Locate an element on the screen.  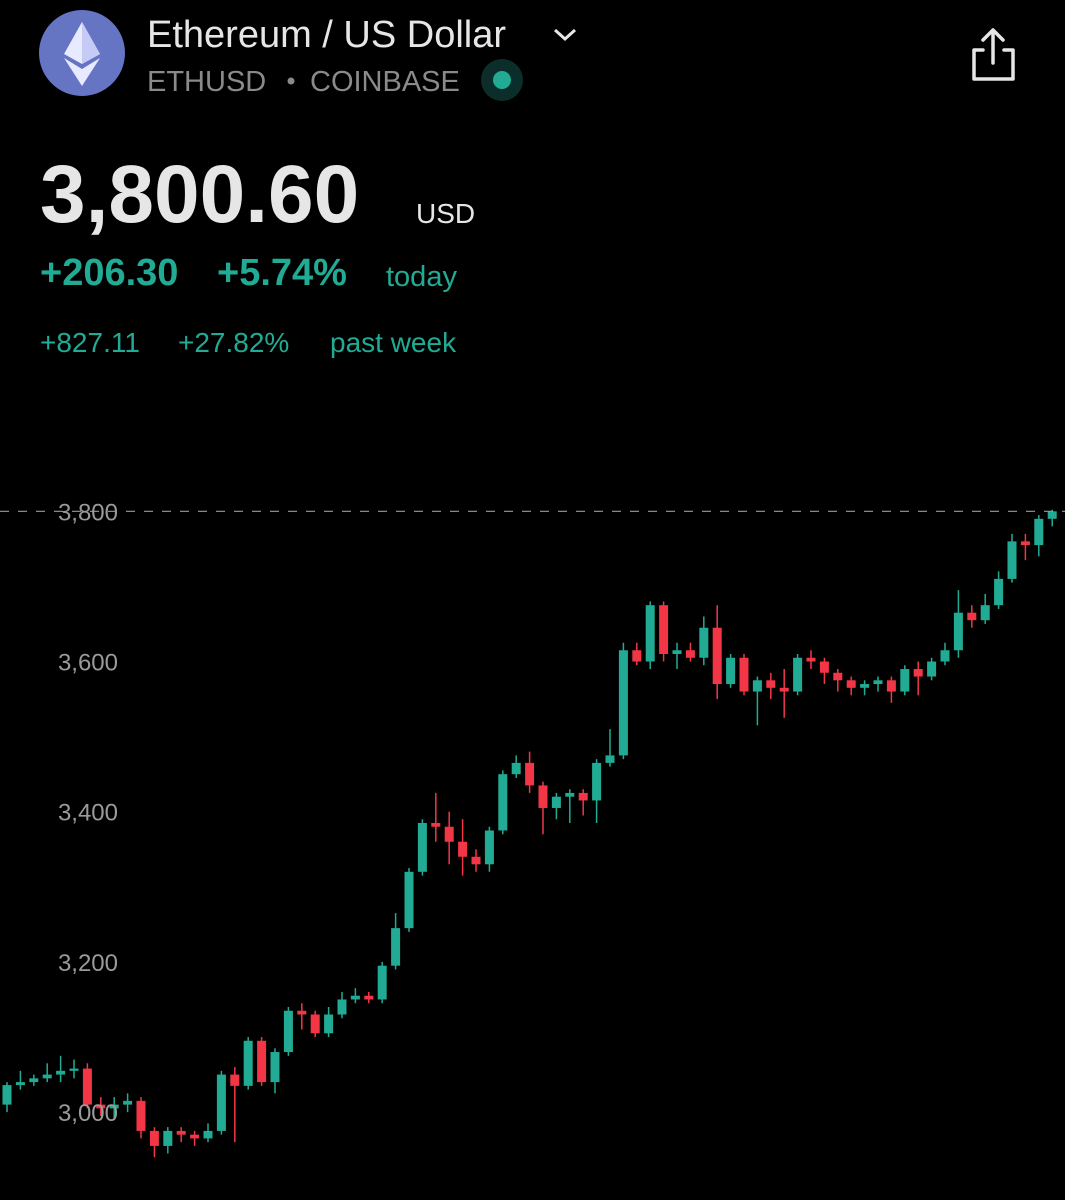
week-period: past week is located at coordinates (393, 342).